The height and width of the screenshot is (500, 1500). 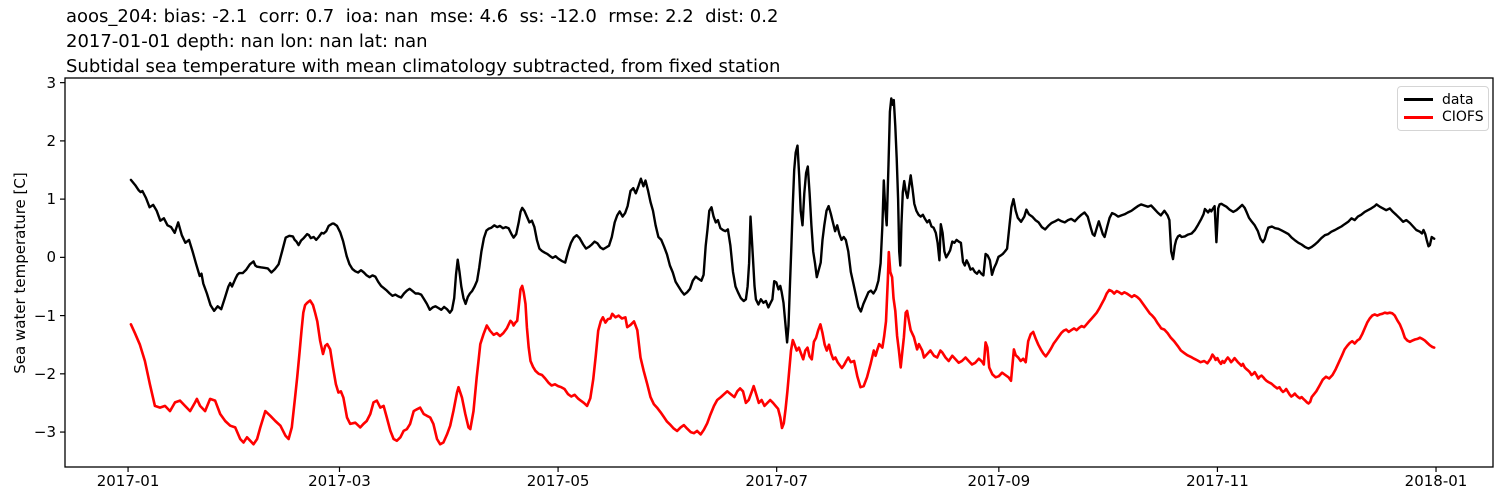 I want to click on x-tick-label: 2017-09, so click(x=999, y=481).